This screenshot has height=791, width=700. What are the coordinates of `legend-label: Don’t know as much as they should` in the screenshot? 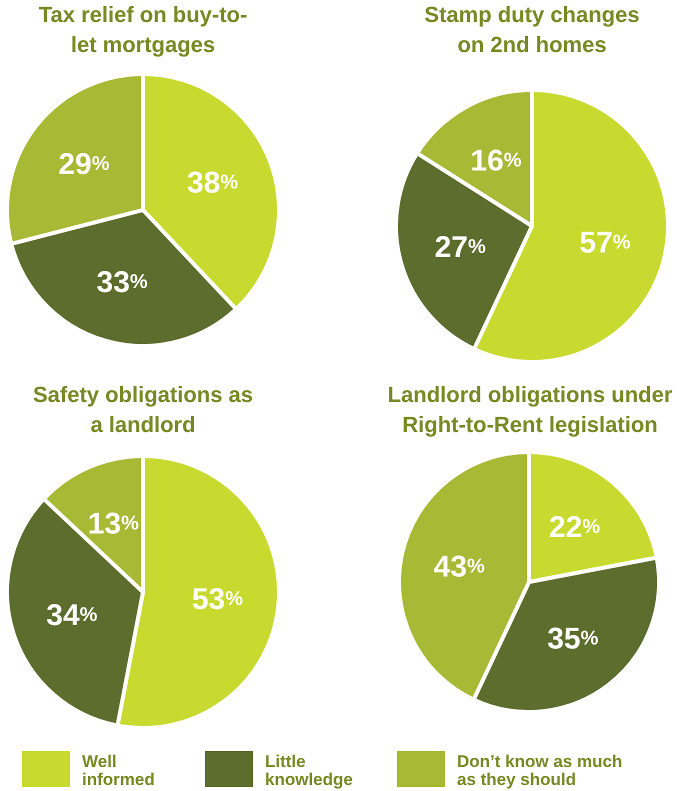 It's located at (539, 770).